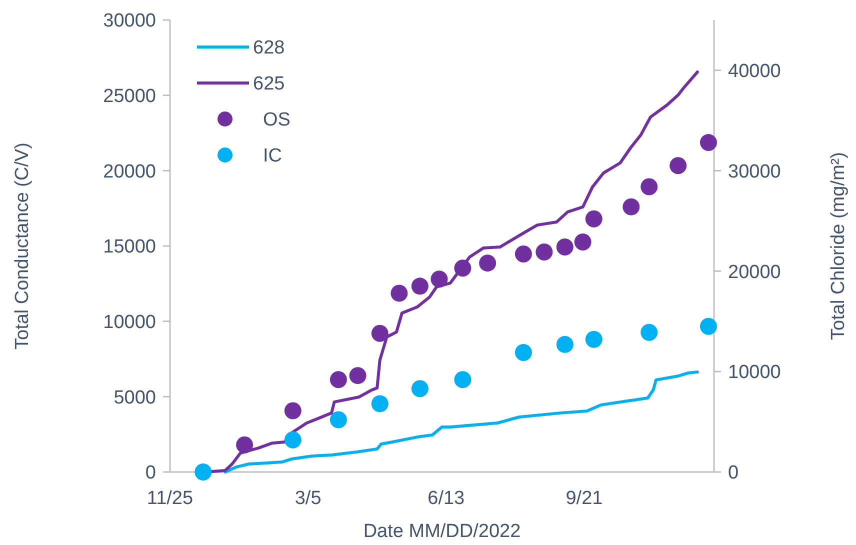 The height and width of the screenshot is (545, 856). What do you see at coordinates (584, 498) in the screenshot?
I see `x-tick-label: 9/21` at bounding box center [584, 498].